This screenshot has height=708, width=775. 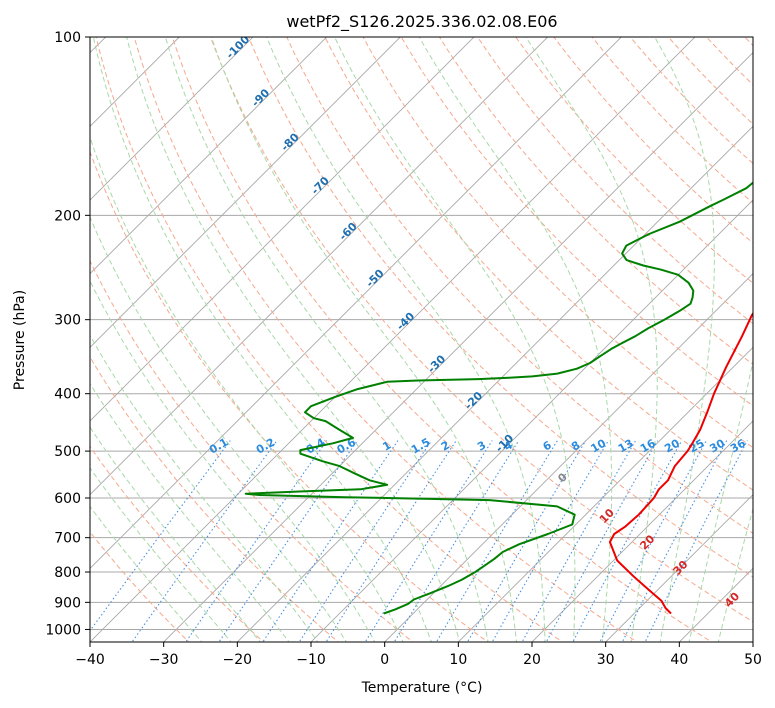 I want to click on moist-adiabat-label: 20, so click(x=647, y=542).